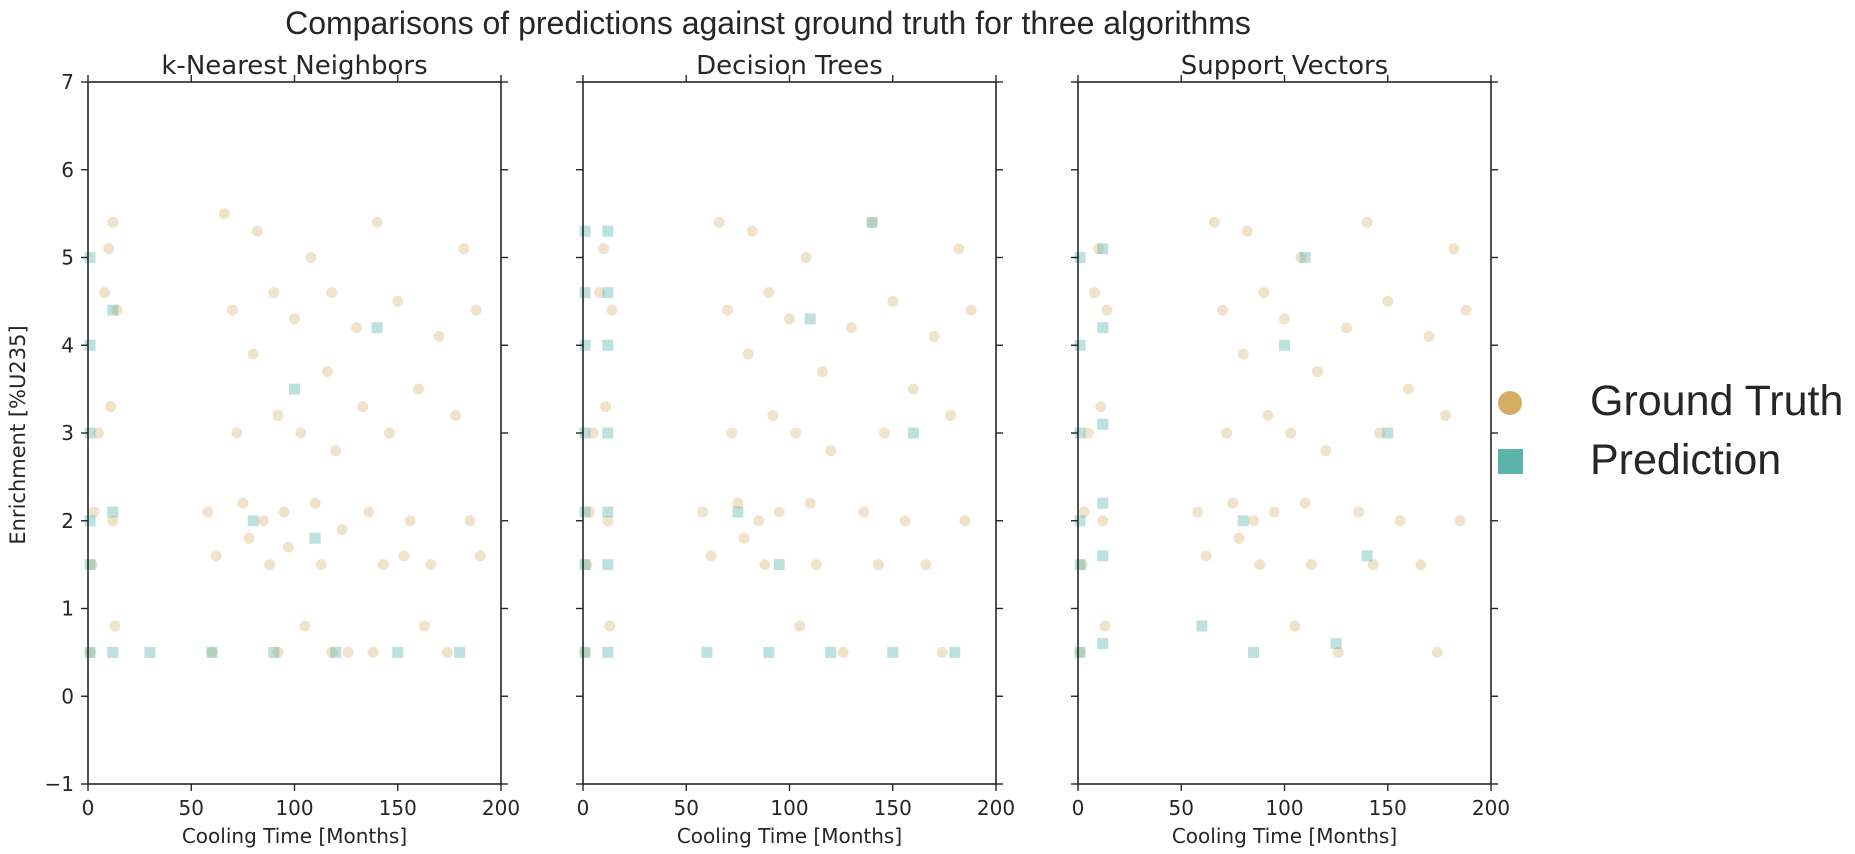 The image size is (1855, 854). I want to click on y-tick-label: 0, so click(67, 696).